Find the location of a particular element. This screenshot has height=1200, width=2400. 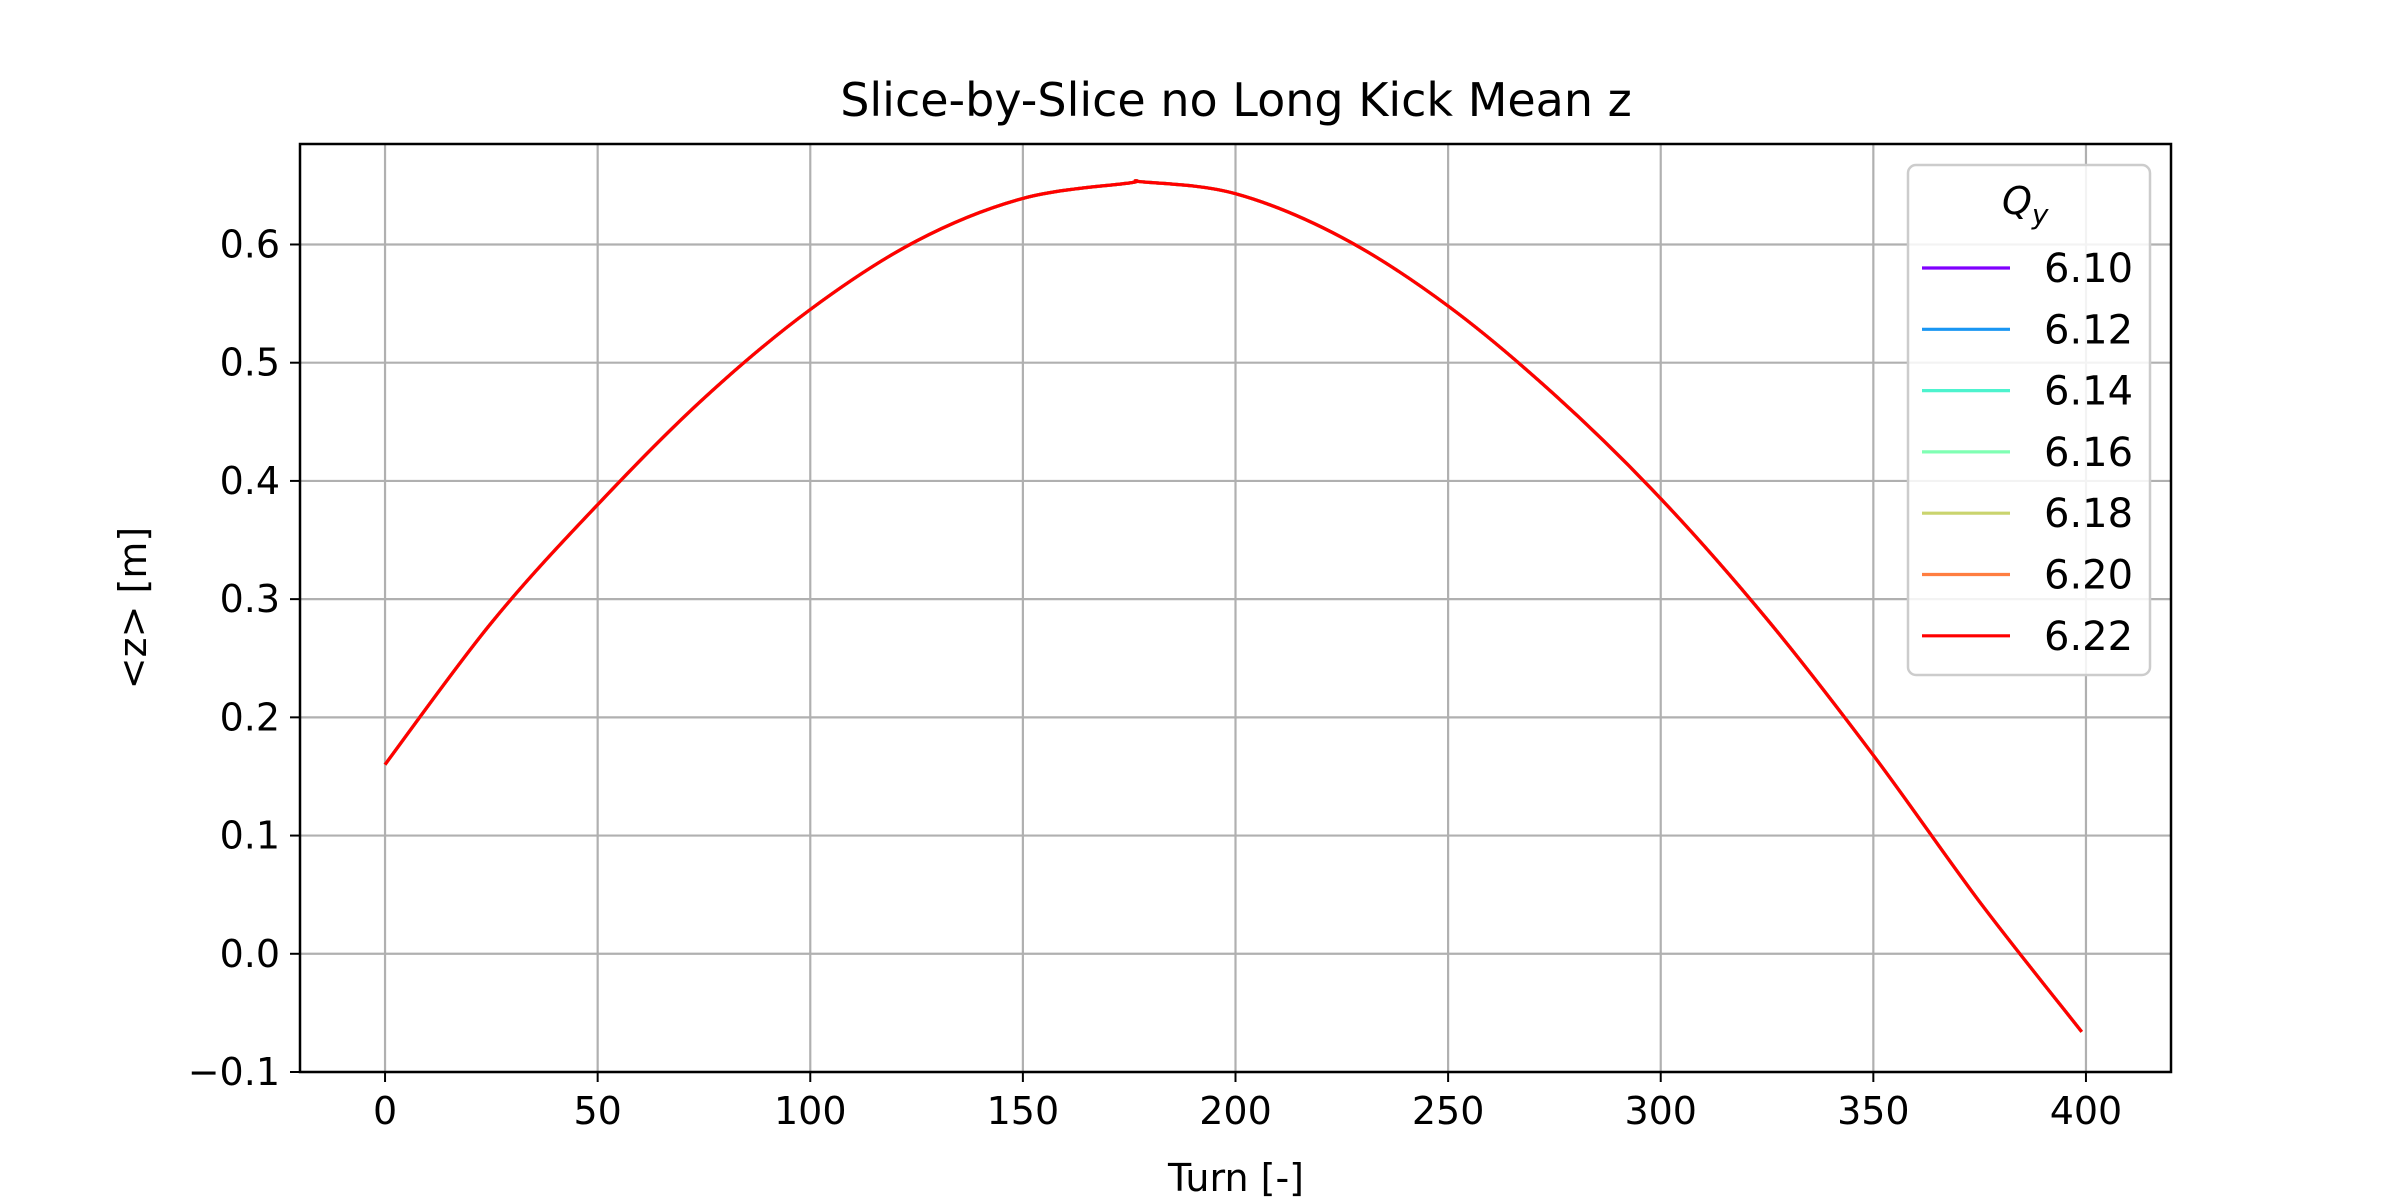

chart-title: Slice-by-Slice no Long Kick Mean z is located at coordinates (1236, 100).